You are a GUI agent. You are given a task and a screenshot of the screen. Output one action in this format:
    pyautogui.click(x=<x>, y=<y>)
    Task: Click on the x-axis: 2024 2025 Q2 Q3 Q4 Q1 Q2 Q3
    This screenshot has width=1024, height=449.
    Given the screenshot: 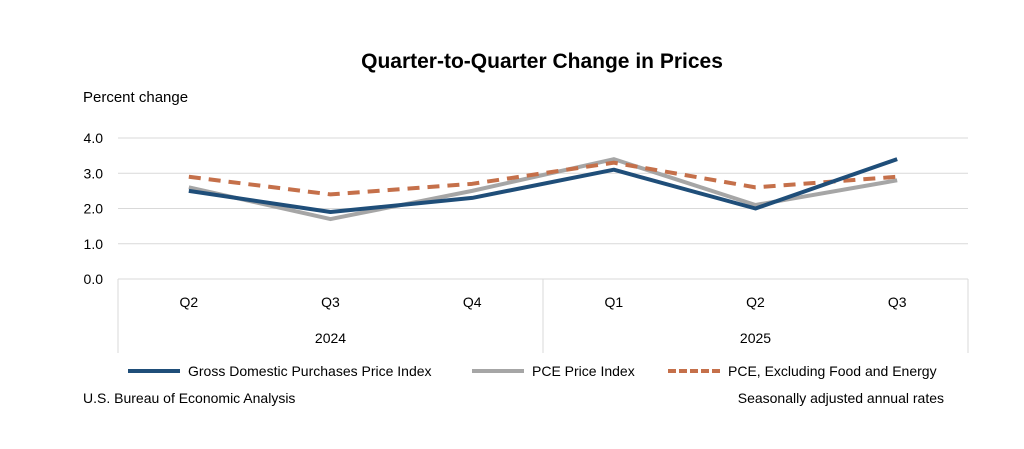 What is the action you would take?
    pyautogui.click(x=543, y=316)
    